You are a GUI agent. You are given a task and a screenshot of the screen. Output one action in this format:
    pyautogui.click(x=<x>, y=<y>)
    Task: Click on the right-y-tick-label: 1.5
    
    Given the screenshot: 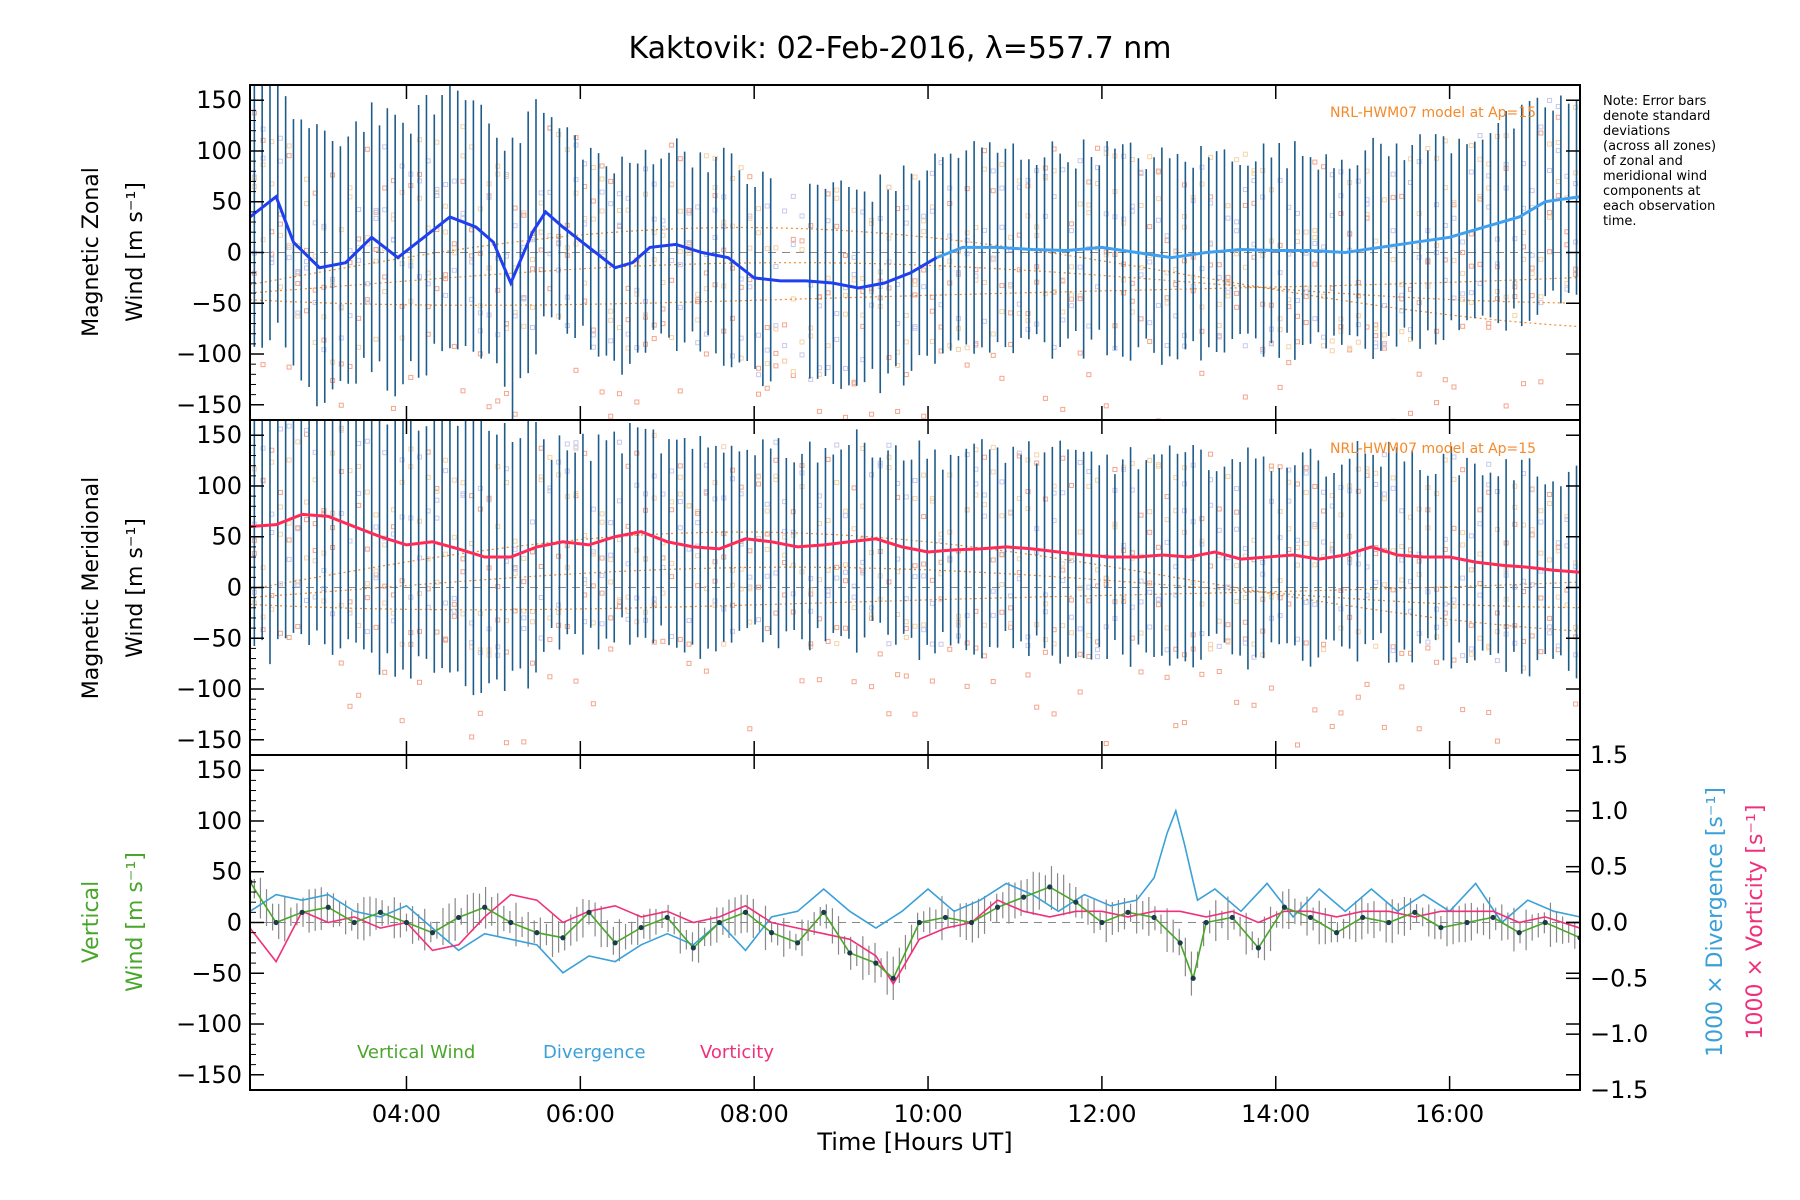 What is the action you would take?
    pyautogui.click(x=1609, y=755)
    